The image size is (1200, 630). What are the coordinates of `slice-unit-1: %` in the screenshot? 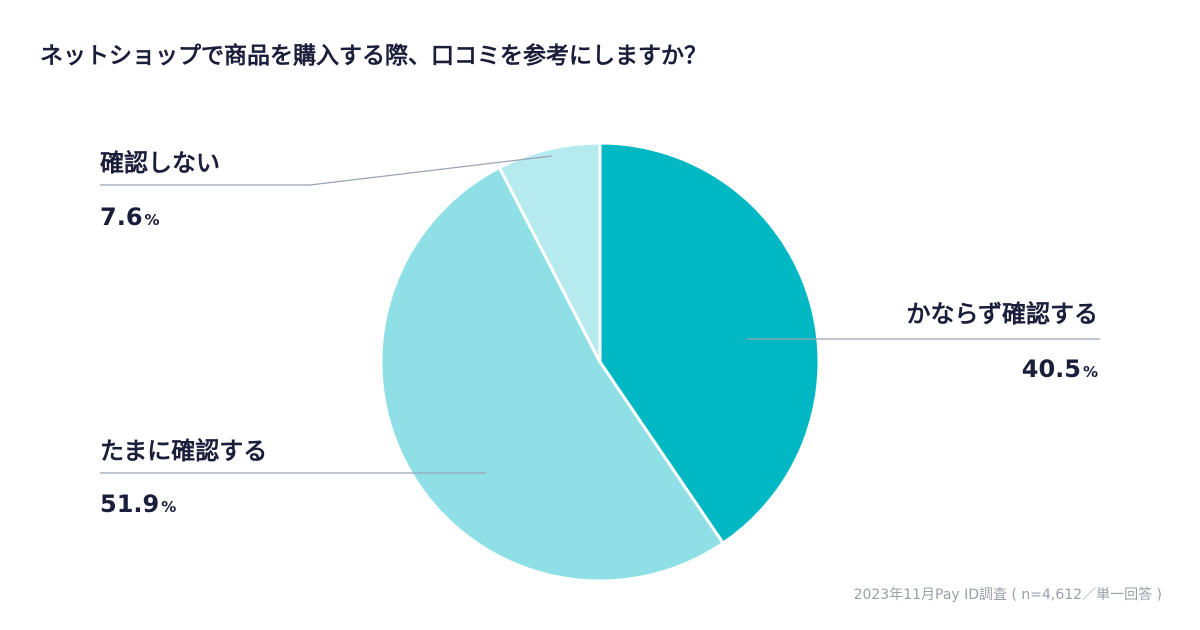 It's located at (168, 507).